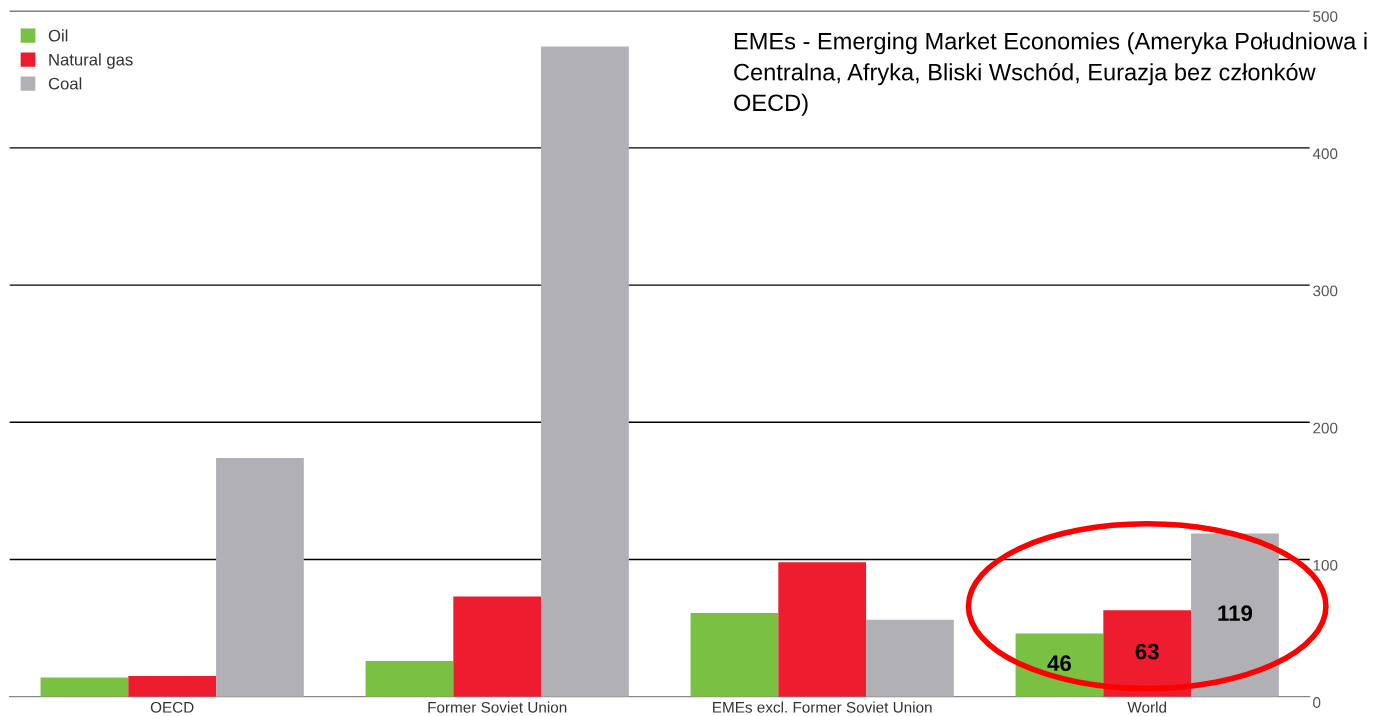 Image resolution: width=1383 pixels, height=716 pixels. Describe the element at coordinates (497, 707) in the screenshot. I see `x-tick-label: Former Soviet Union` at that location.